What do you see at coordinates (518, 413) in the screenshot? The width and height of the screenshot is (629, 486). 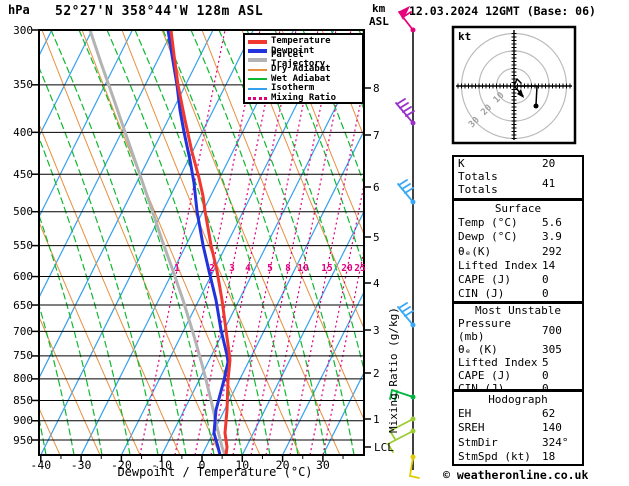 I see `table-row: EH 62` at bounding box center [518, 413].